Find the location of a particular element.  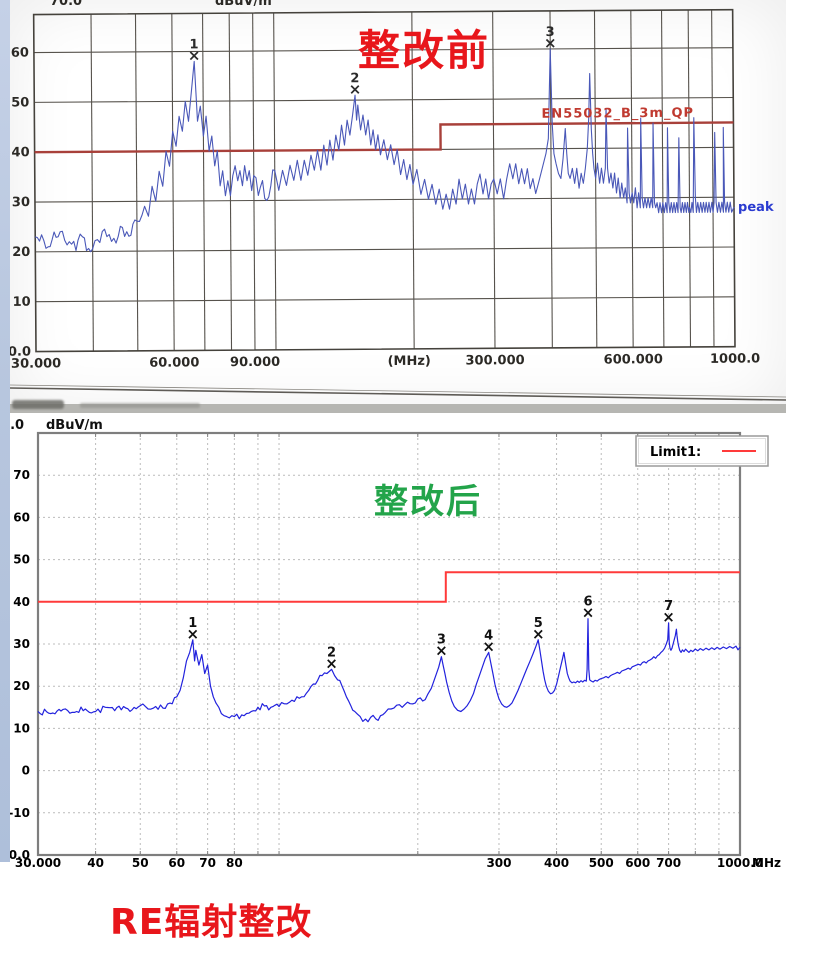

marker-number: 5 is located at coordinates (538, 623).